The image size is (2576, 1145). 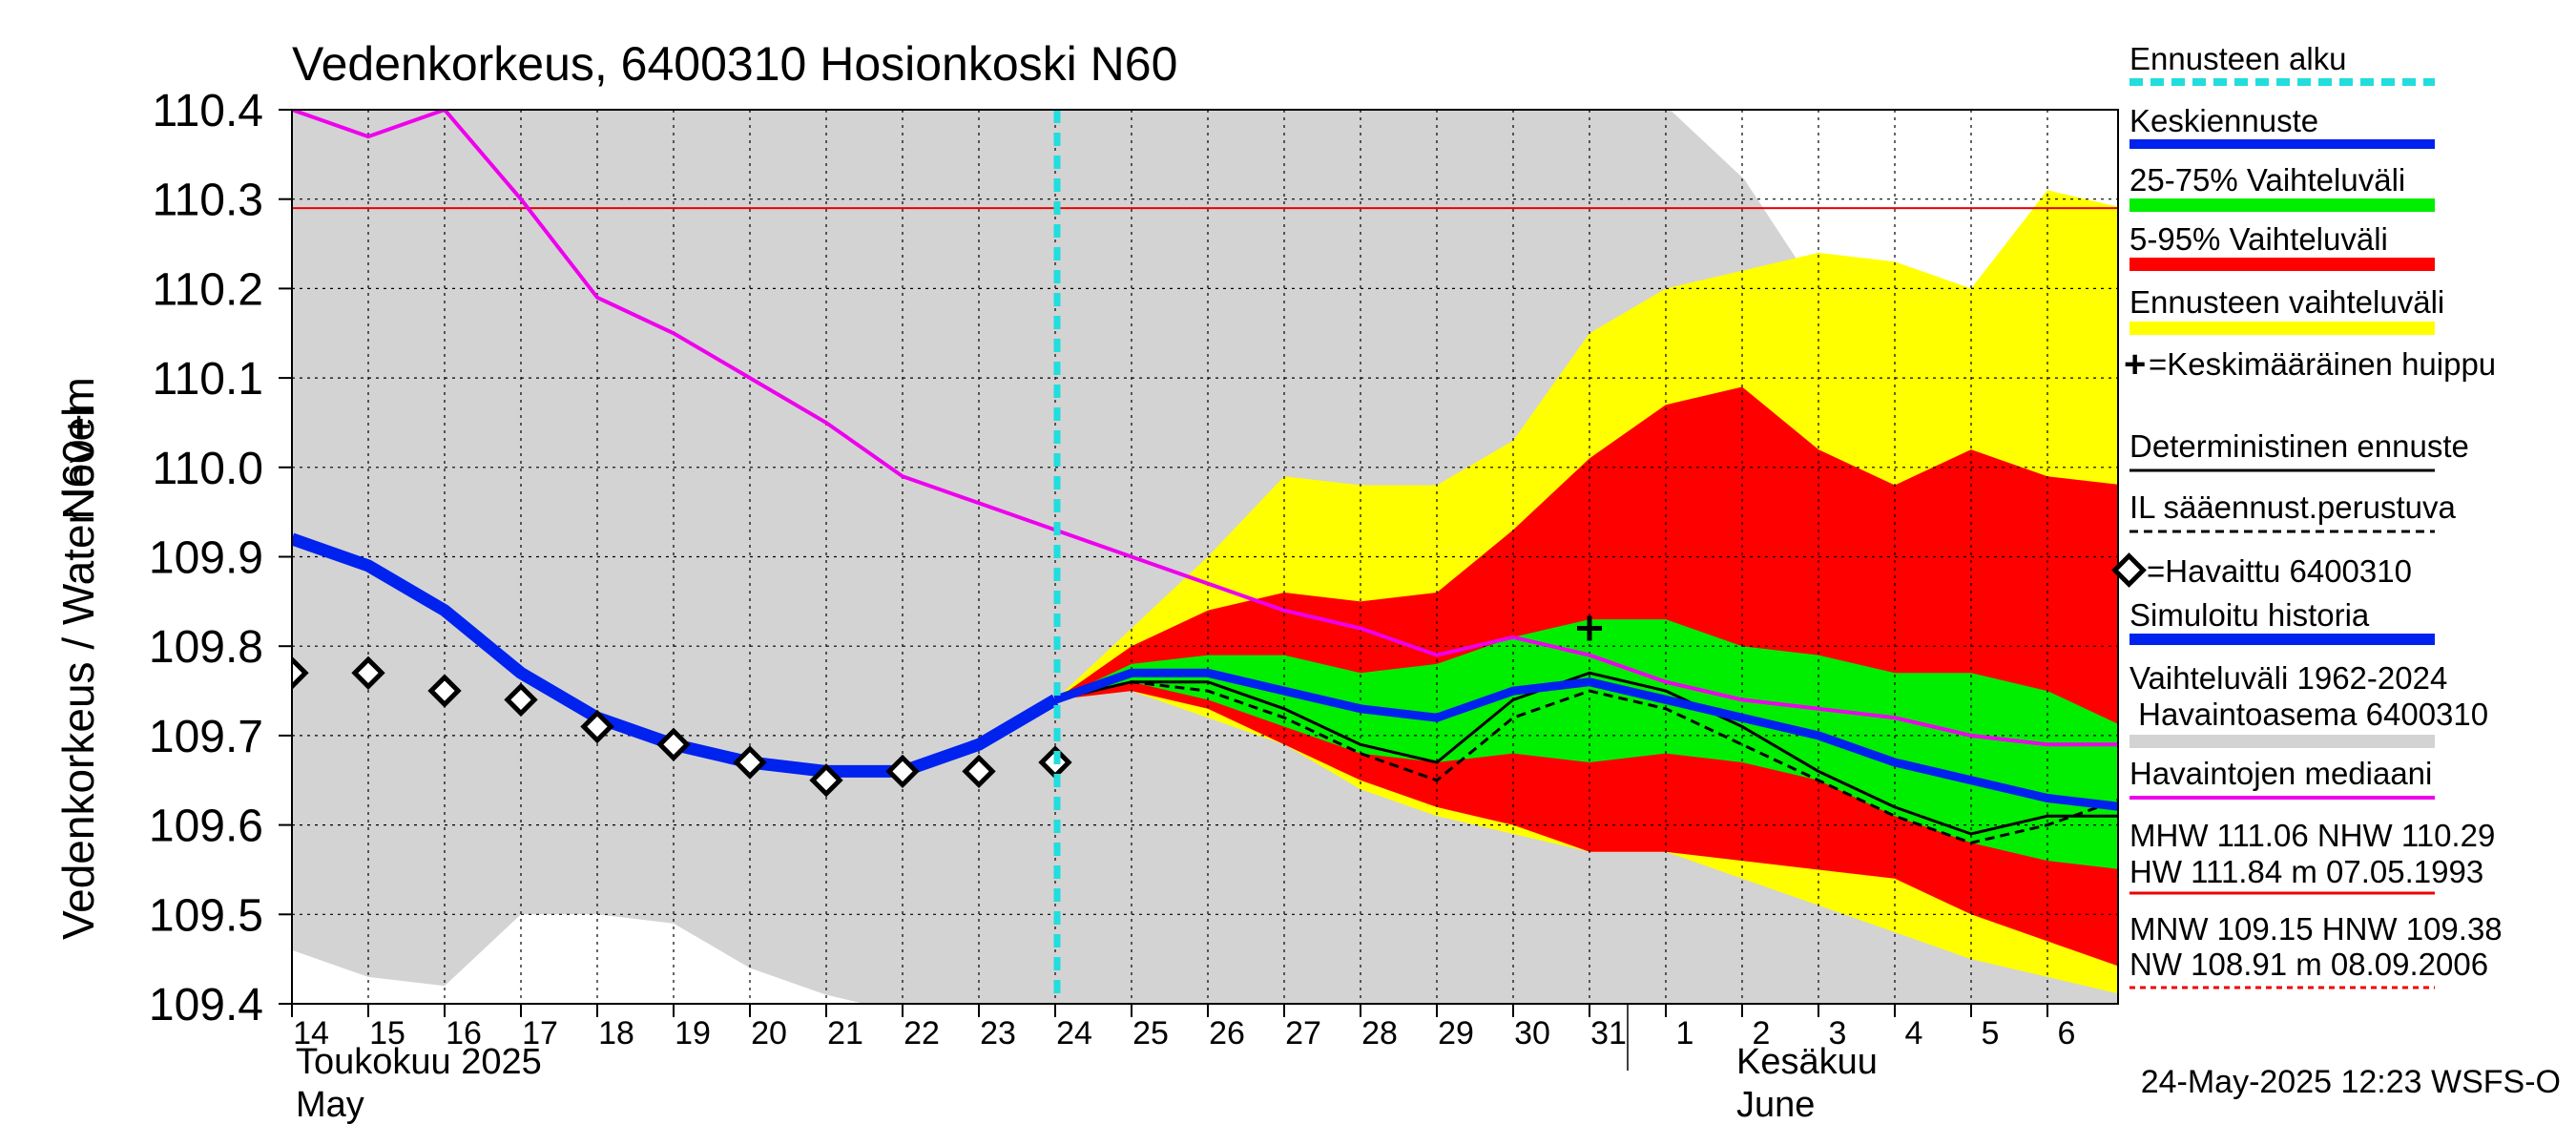 I want to click on chart-title: Vedenkorkeus, 6400310 Hosionkoski N60, so click(x=734, y=64).